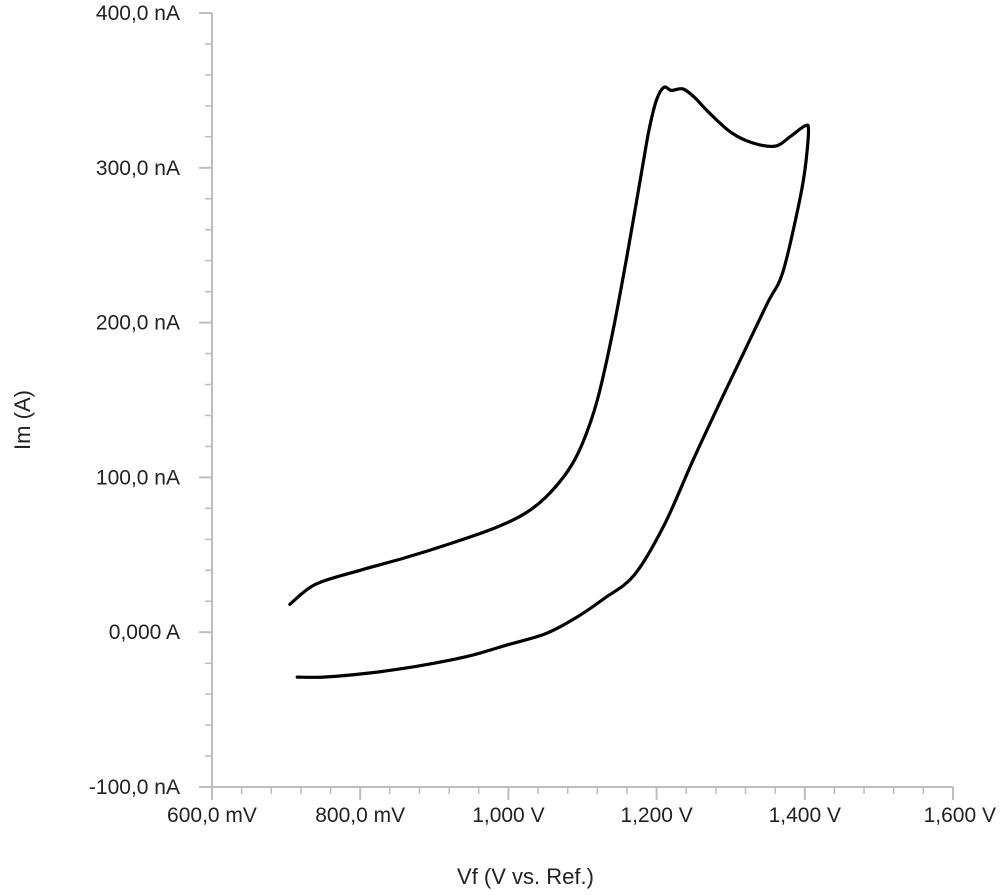  Describe the element at coordinates (138, 323) in the screenshot. I see `y-tick-label: 200,0 nA` at that location.